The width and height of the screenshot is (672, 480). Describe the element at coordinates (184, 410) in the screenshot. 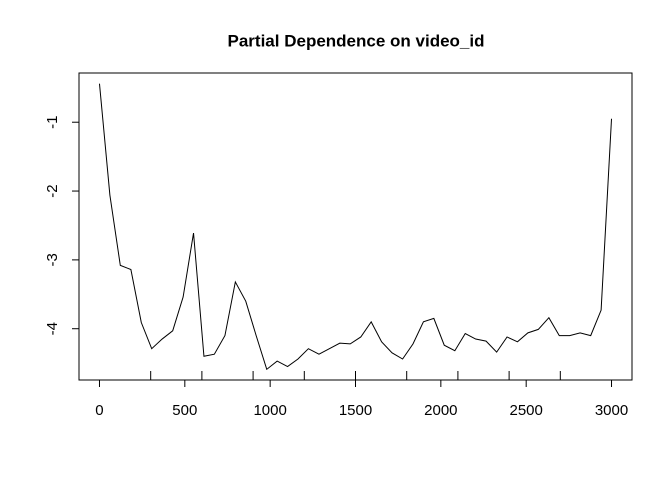

I see `x-tick-label: 500` at that location.